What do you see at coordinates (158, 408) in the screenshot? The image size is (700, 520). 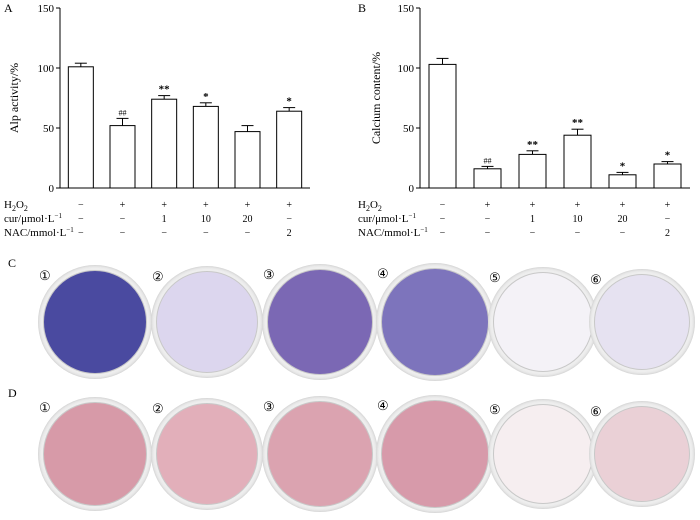 I see `panel-d-well-number: ②` at bounding box center [158, 408].